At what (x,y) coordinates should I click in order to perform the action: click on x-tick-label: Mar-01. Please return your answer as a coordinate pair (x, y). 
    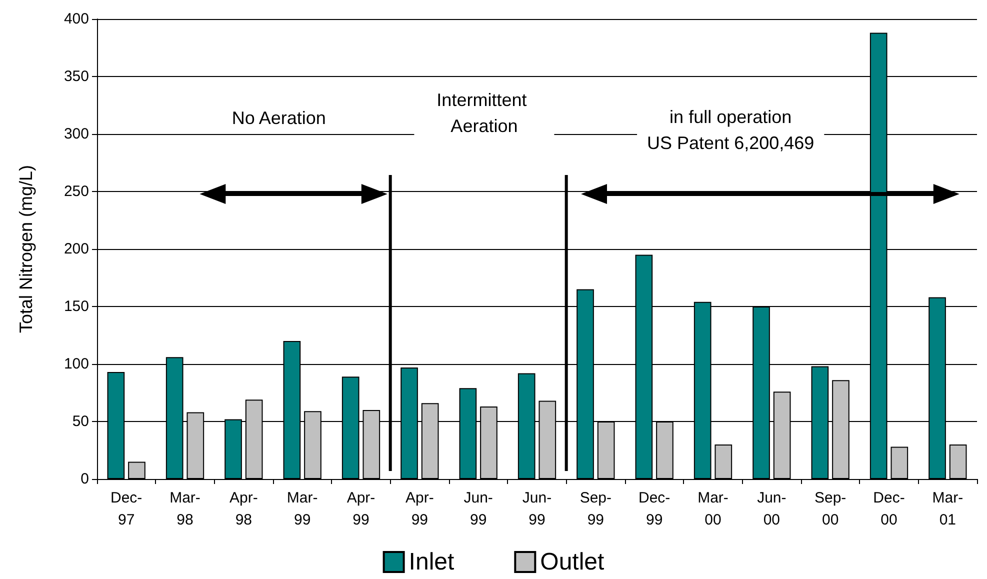
    Looking at the image, I should click on (948, 509).